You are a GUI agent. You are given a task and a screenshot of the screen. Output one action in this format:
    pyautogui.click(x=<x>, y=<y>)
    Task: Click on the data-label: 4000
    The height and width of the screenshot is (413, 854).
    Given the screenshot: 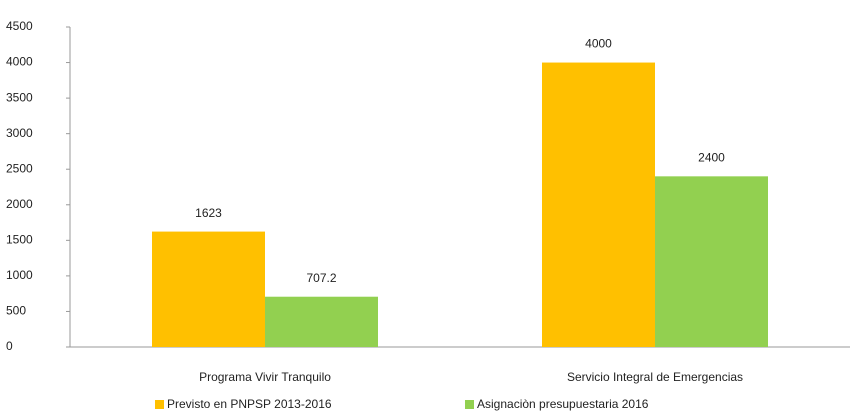 What is the action you would take?
    pyautogui.click(x=598, y=44)
    